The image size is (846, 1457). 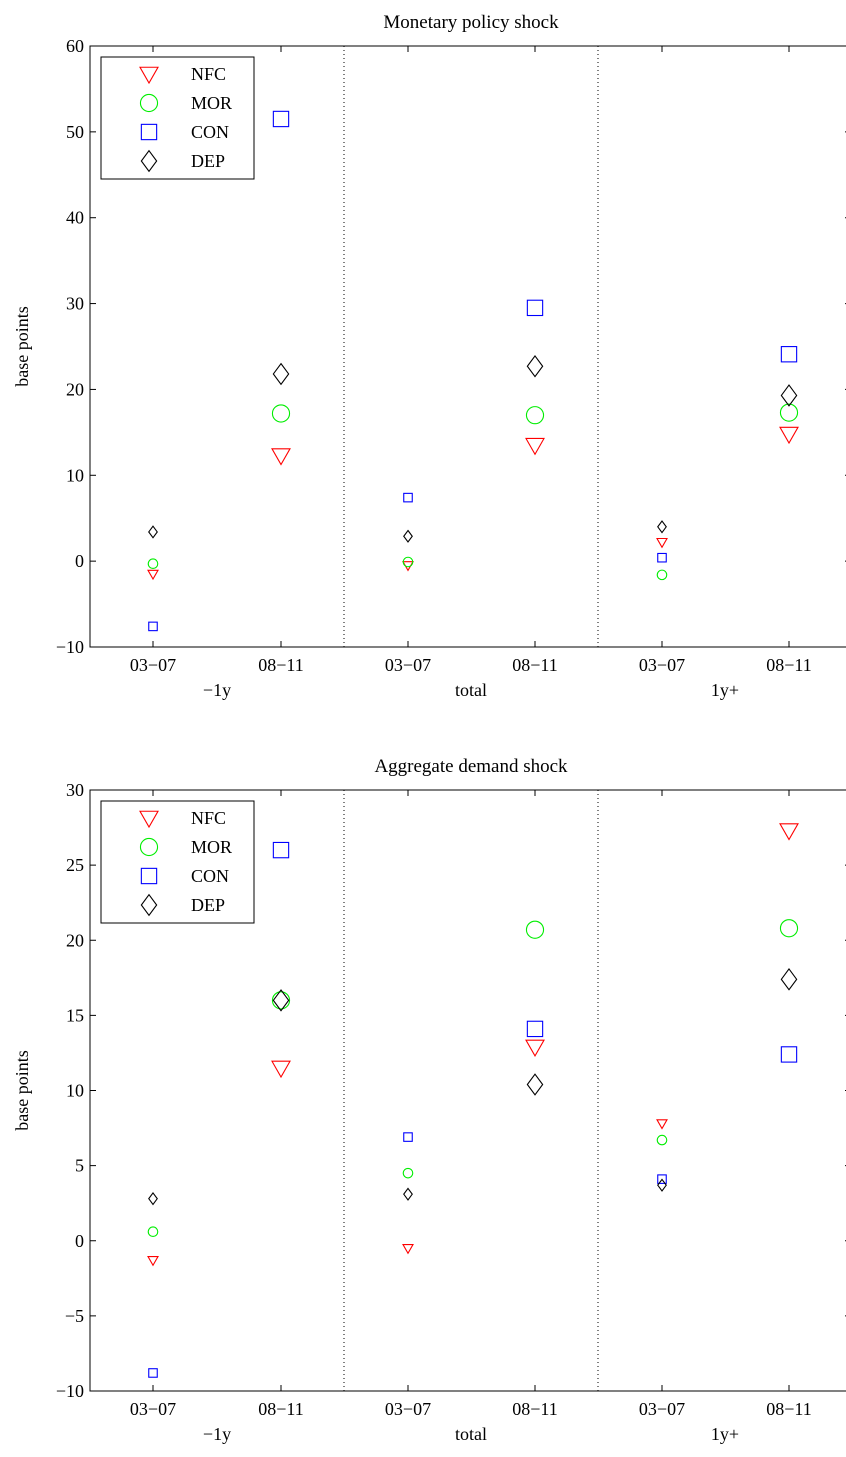 What do you see at coordinates (75, 132) in the screenshot?
I see `y-tick-label: 50` at bounding box center [75, 132].